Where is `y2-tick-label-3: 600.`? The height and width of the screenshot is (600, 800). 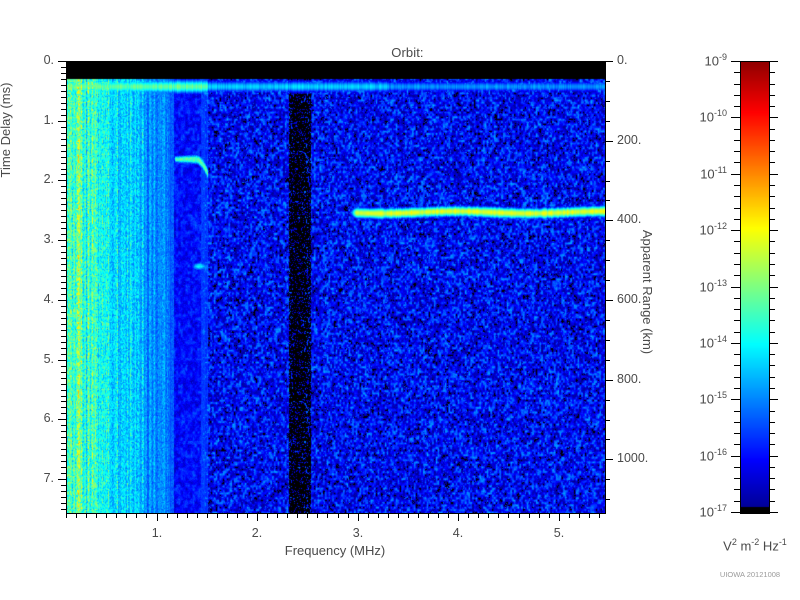 y2-tick-label-3: 600. is located at coordinates (629, 299).